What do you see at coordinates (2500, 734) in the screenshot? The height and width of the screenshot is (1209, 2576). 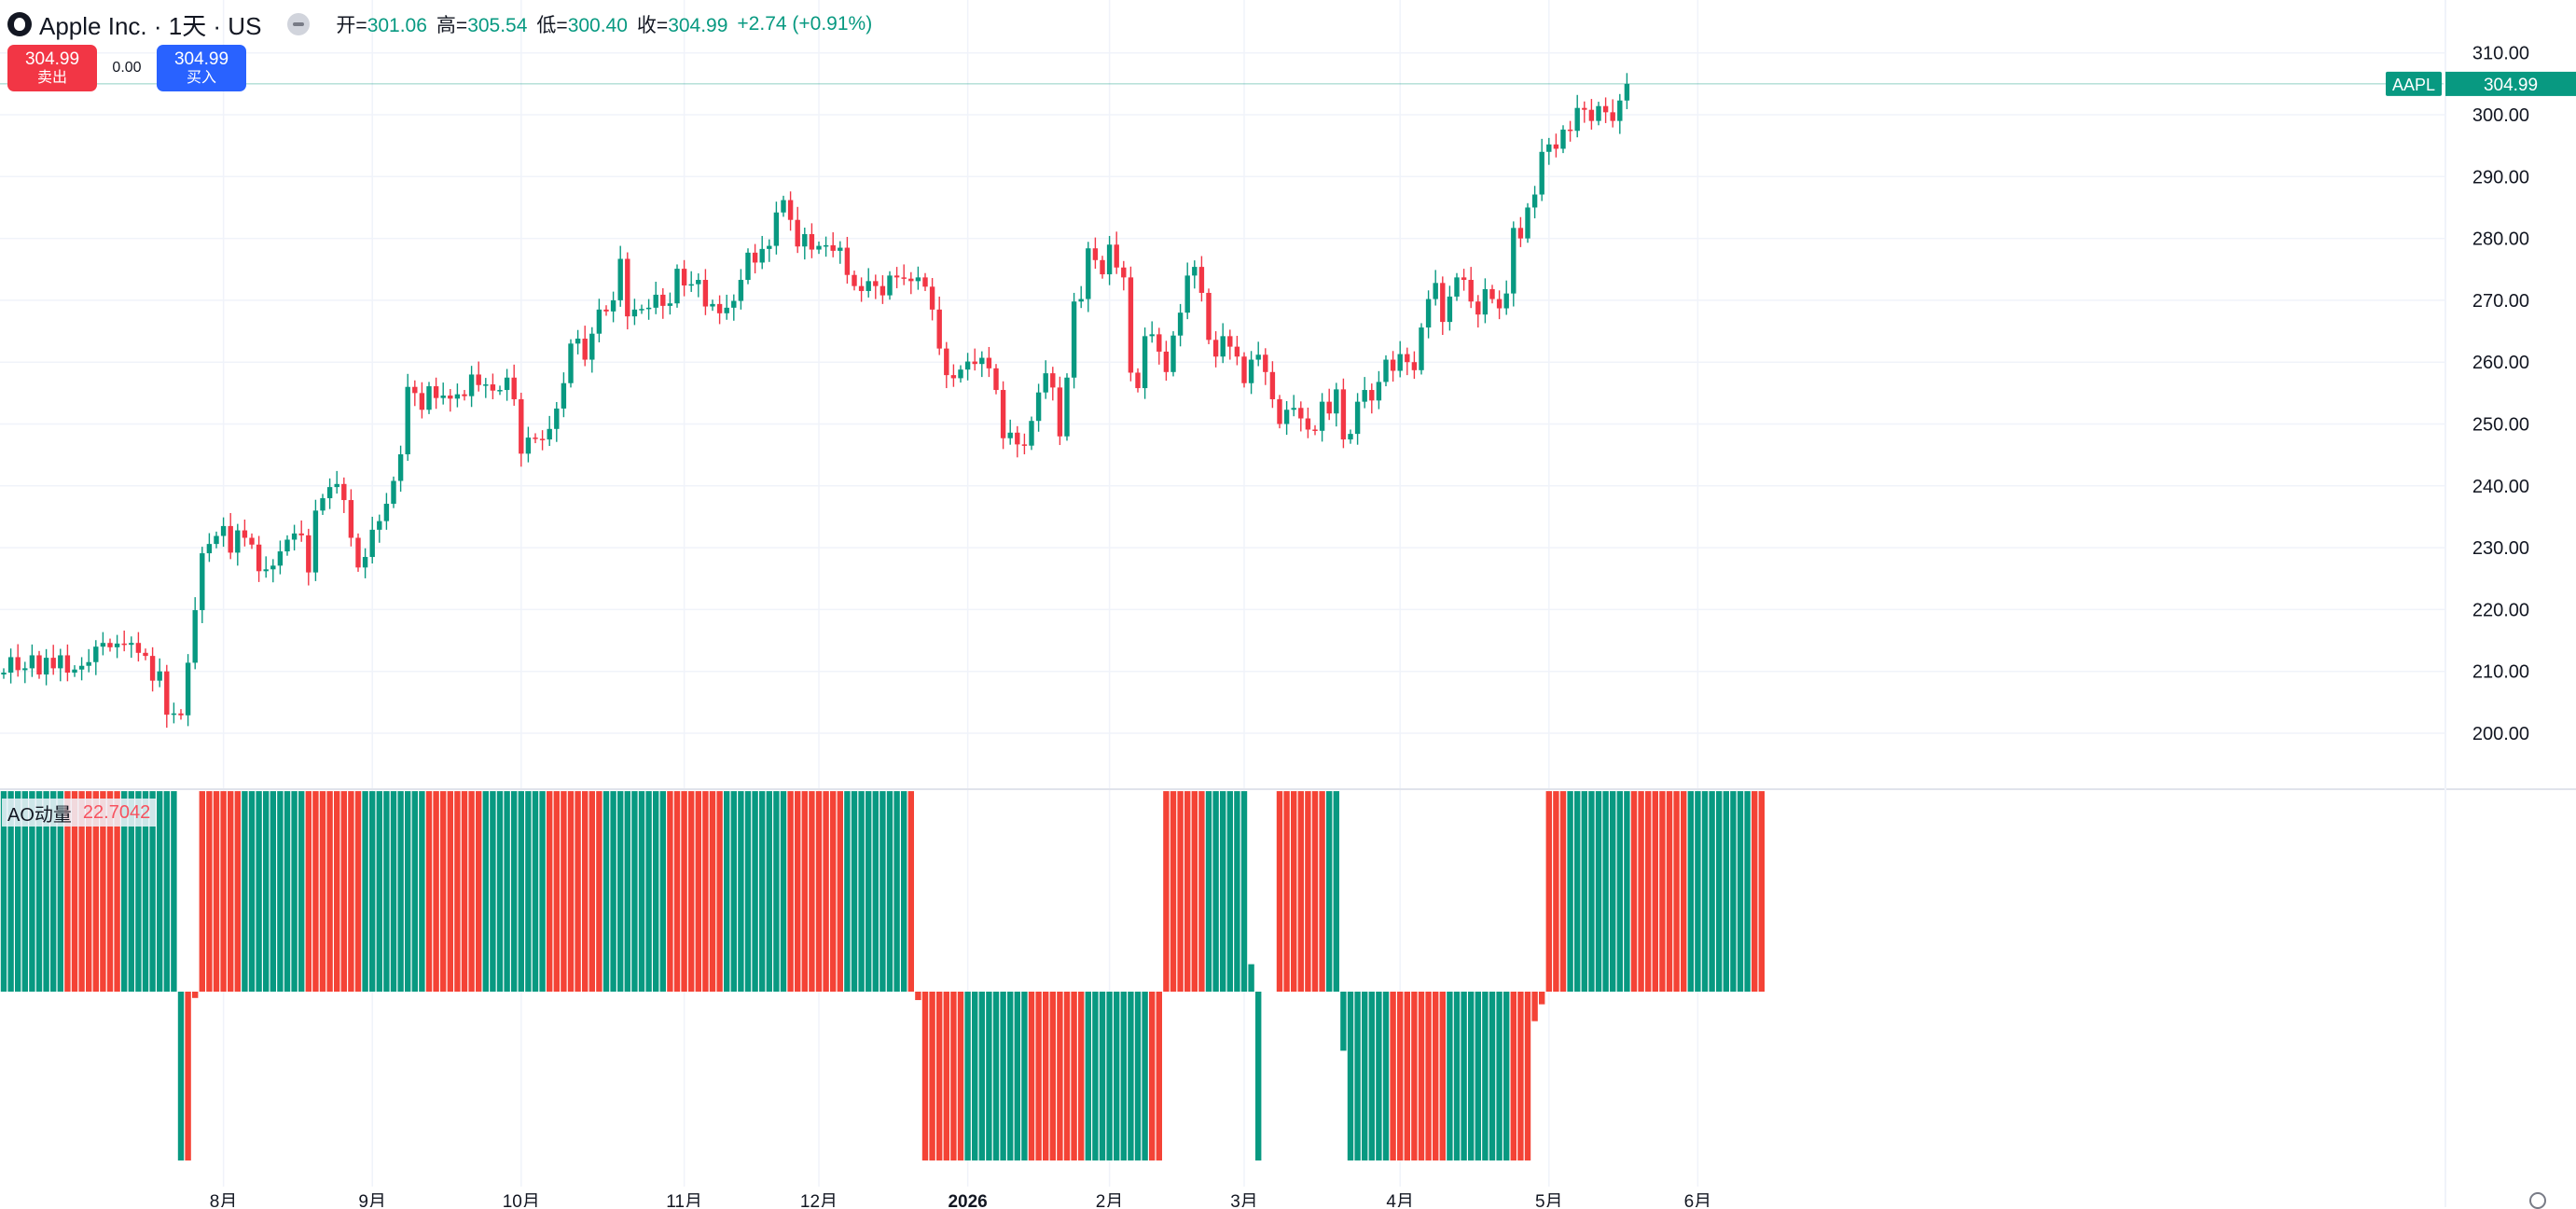 I see `price-axis-label: 200.00` at bounding box center [2500, 734].